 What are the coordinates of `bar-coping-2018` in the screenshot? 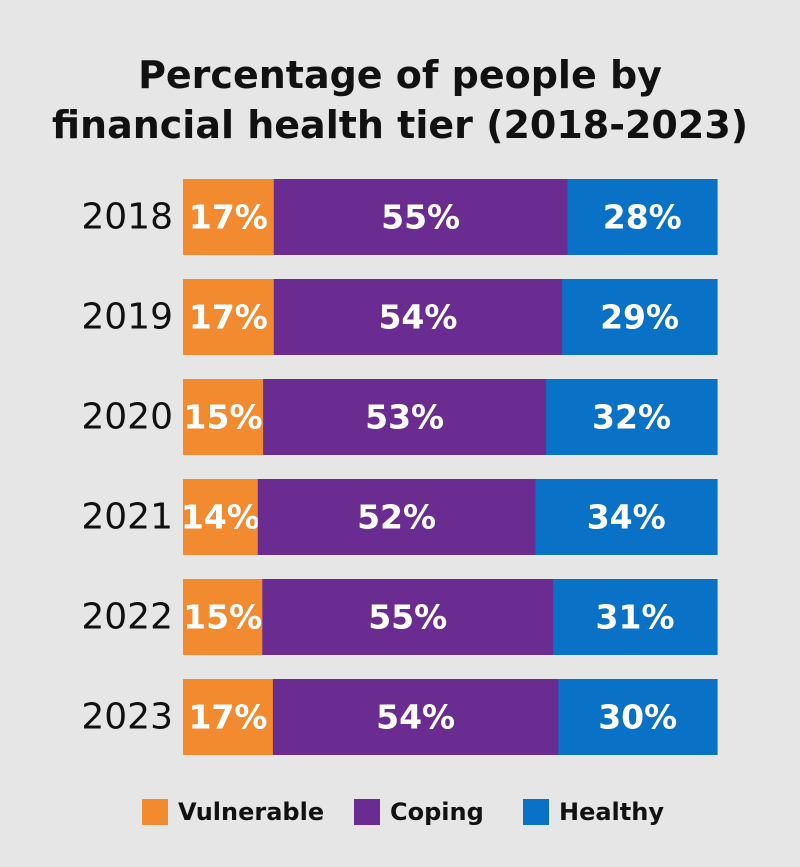 It's located at (421, 217).